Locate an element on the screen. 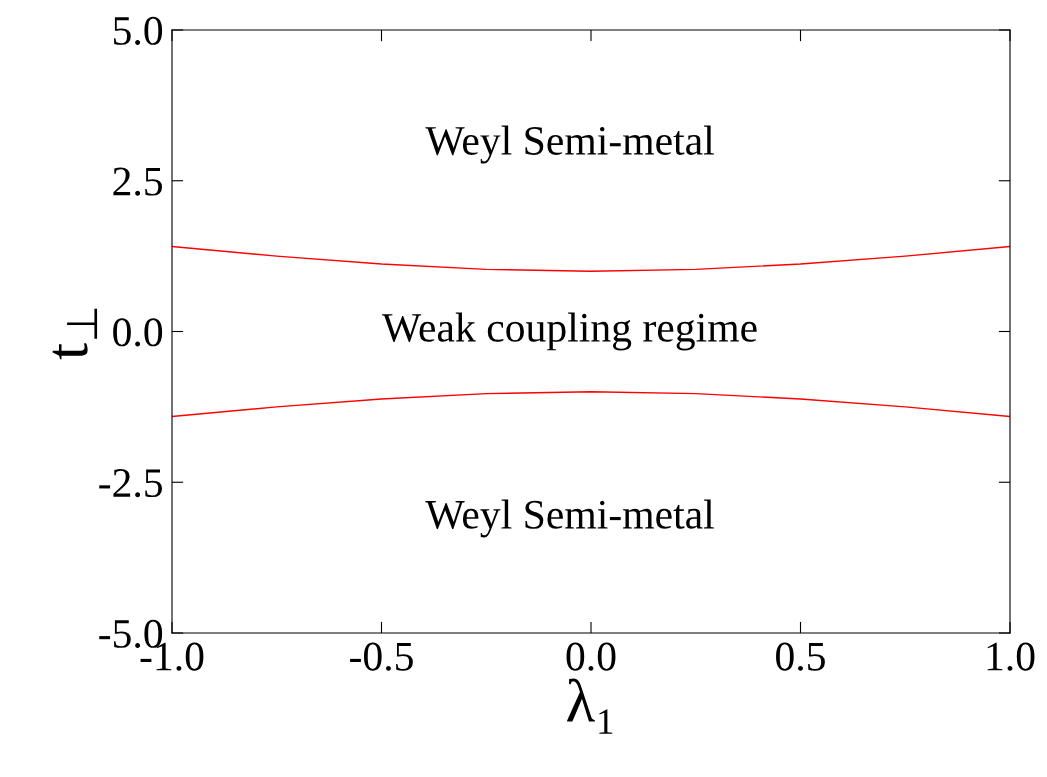 The height and width of the screenshot is (777, 1047). x-tick-label: 0.5 is located at coordinates (800, 656).